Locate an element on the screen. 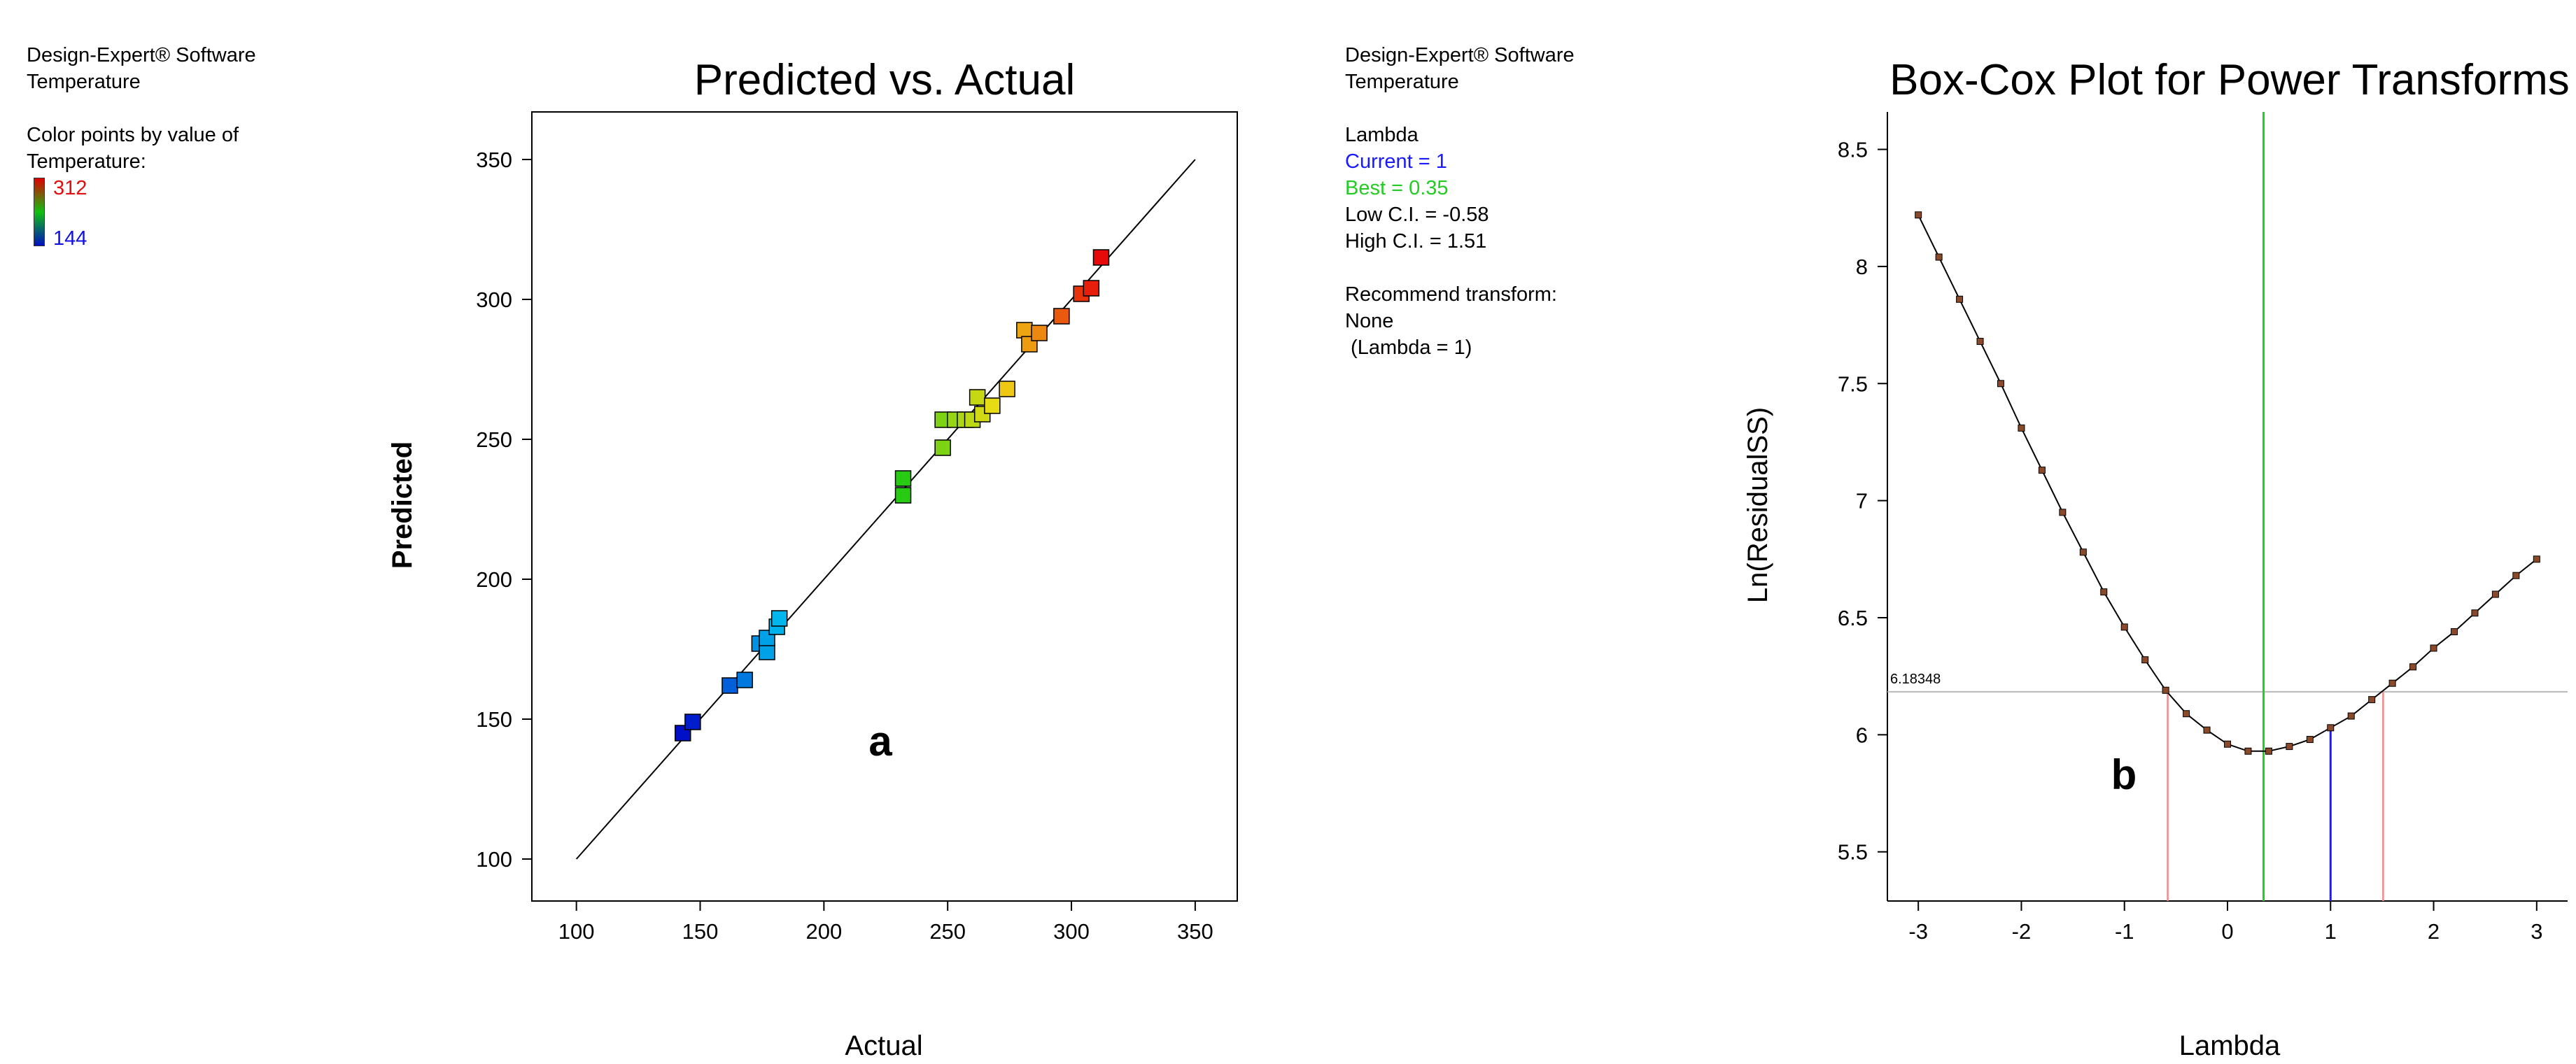 Image resolution: width=2576 pixels, height=1064 pixels. y-tick-label: 6.5 is located at coordinates (1853, 618).